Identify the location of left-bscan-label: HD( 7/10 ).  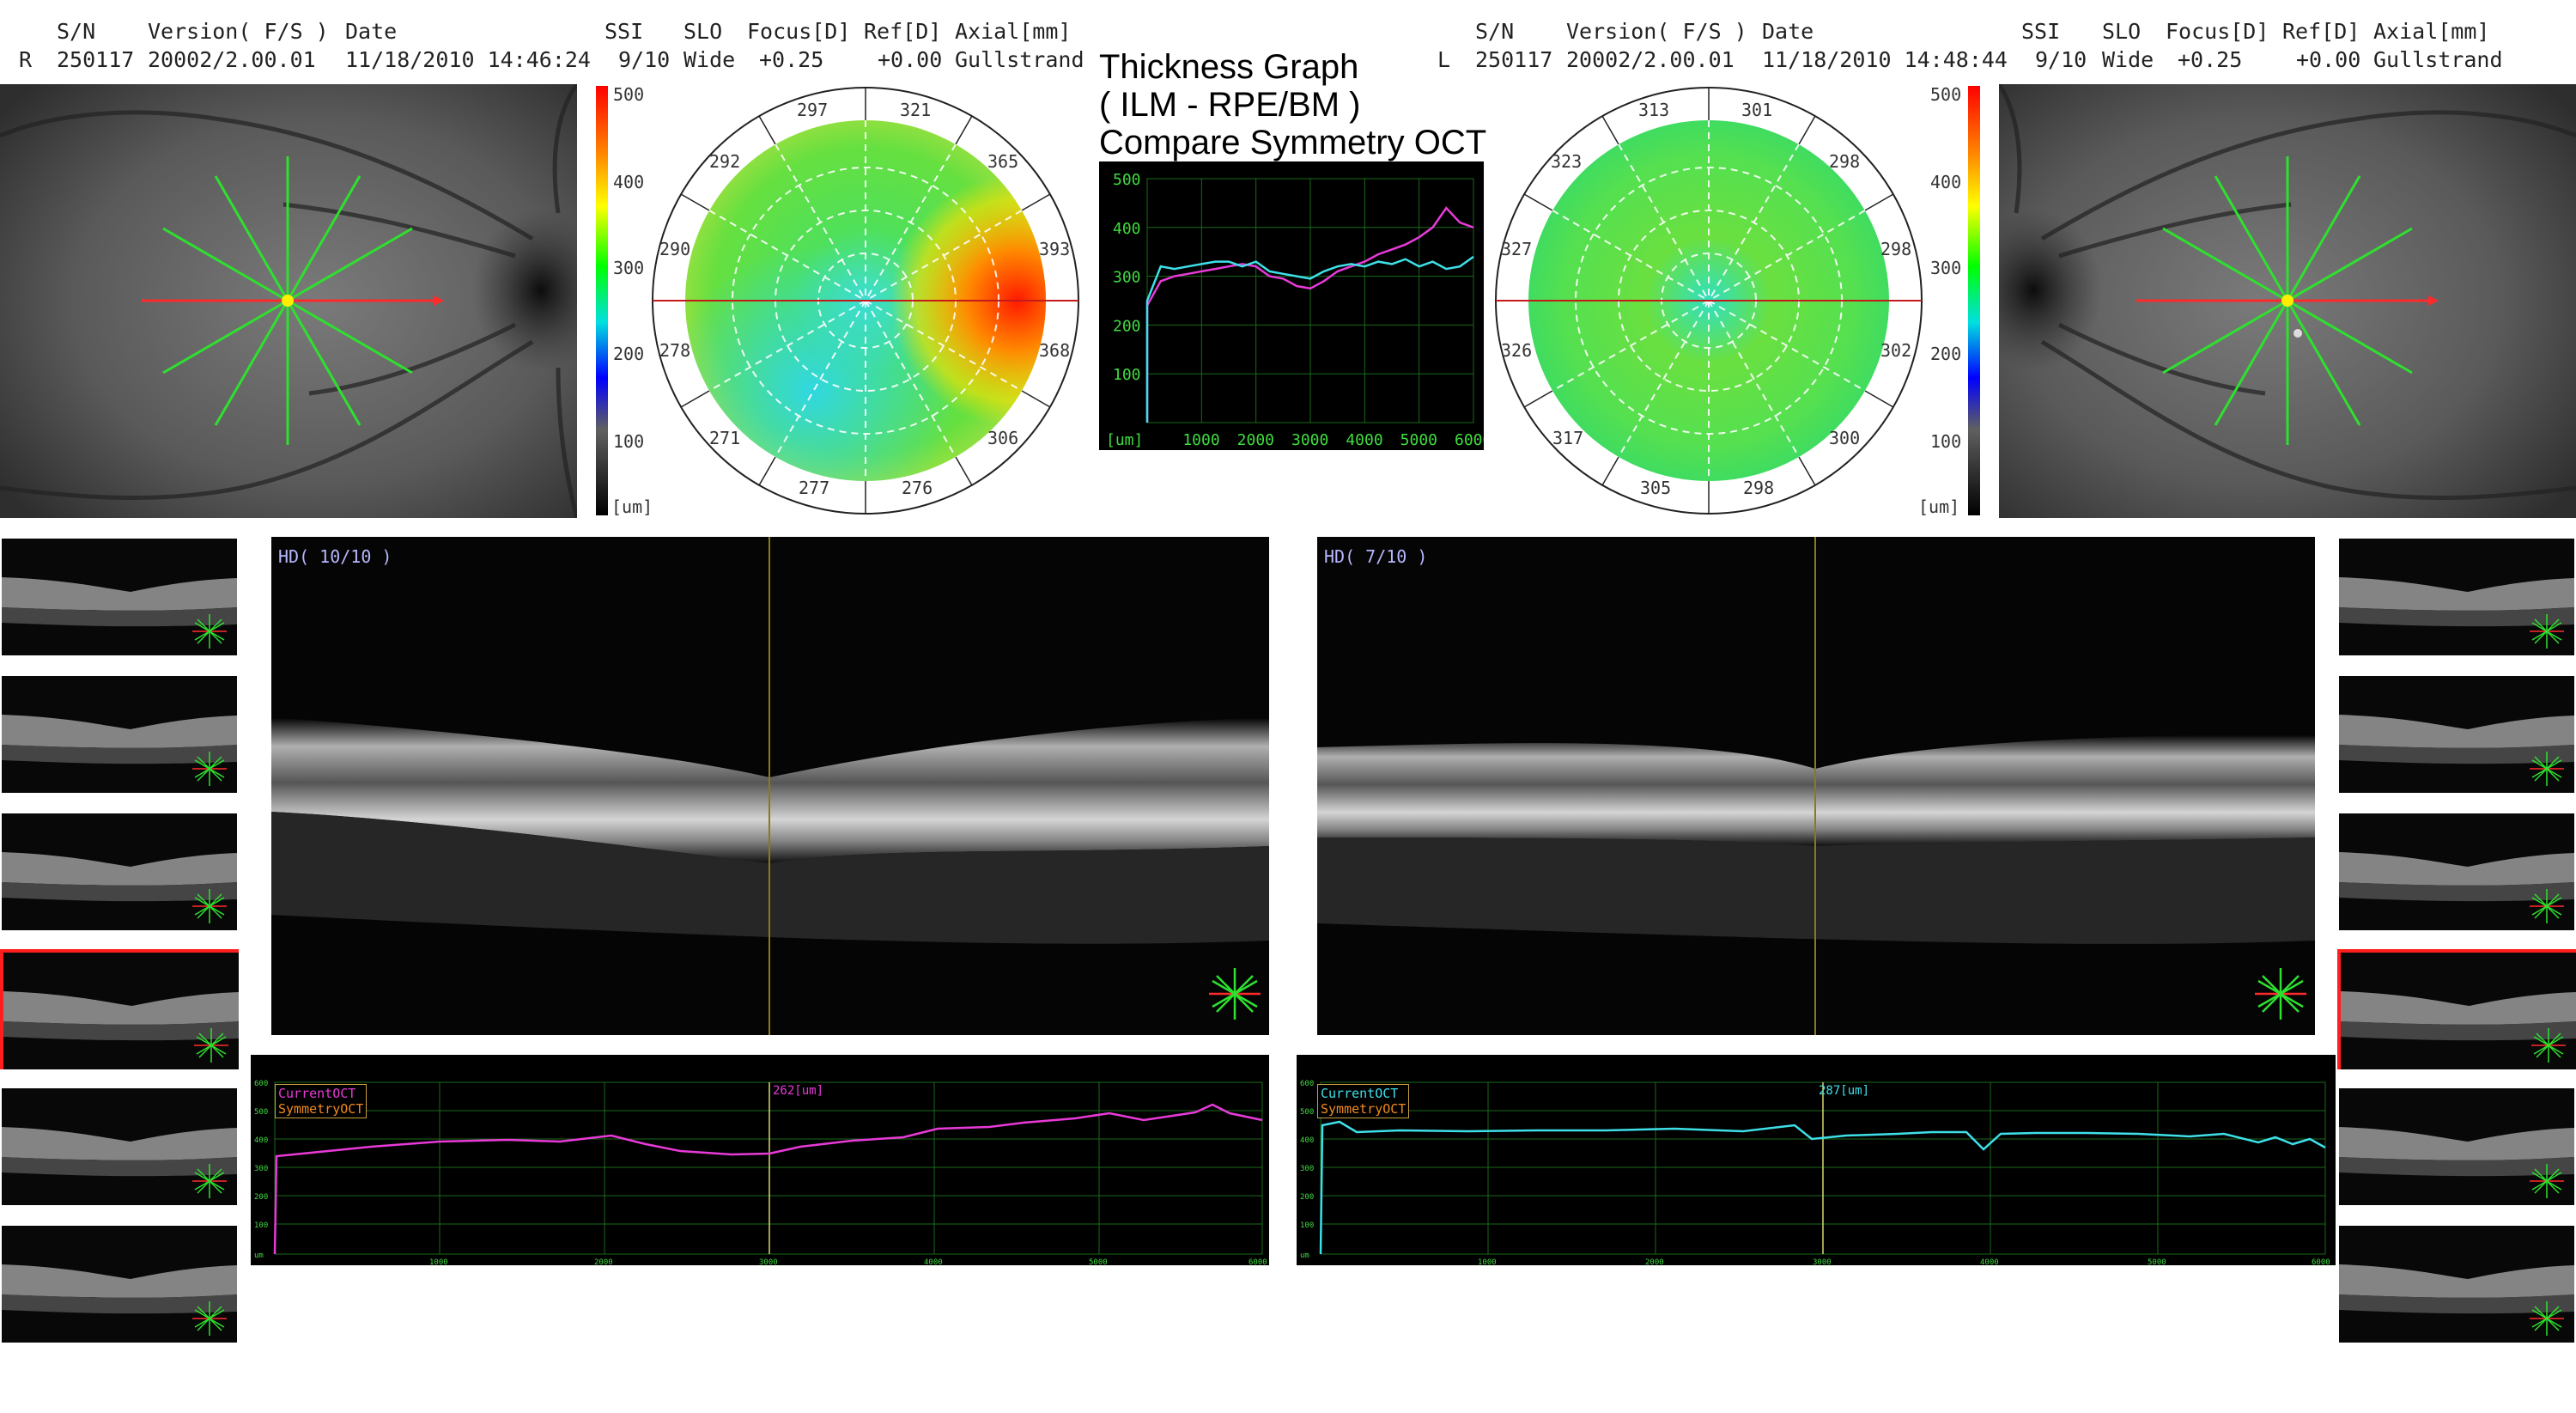
(1376, 556).